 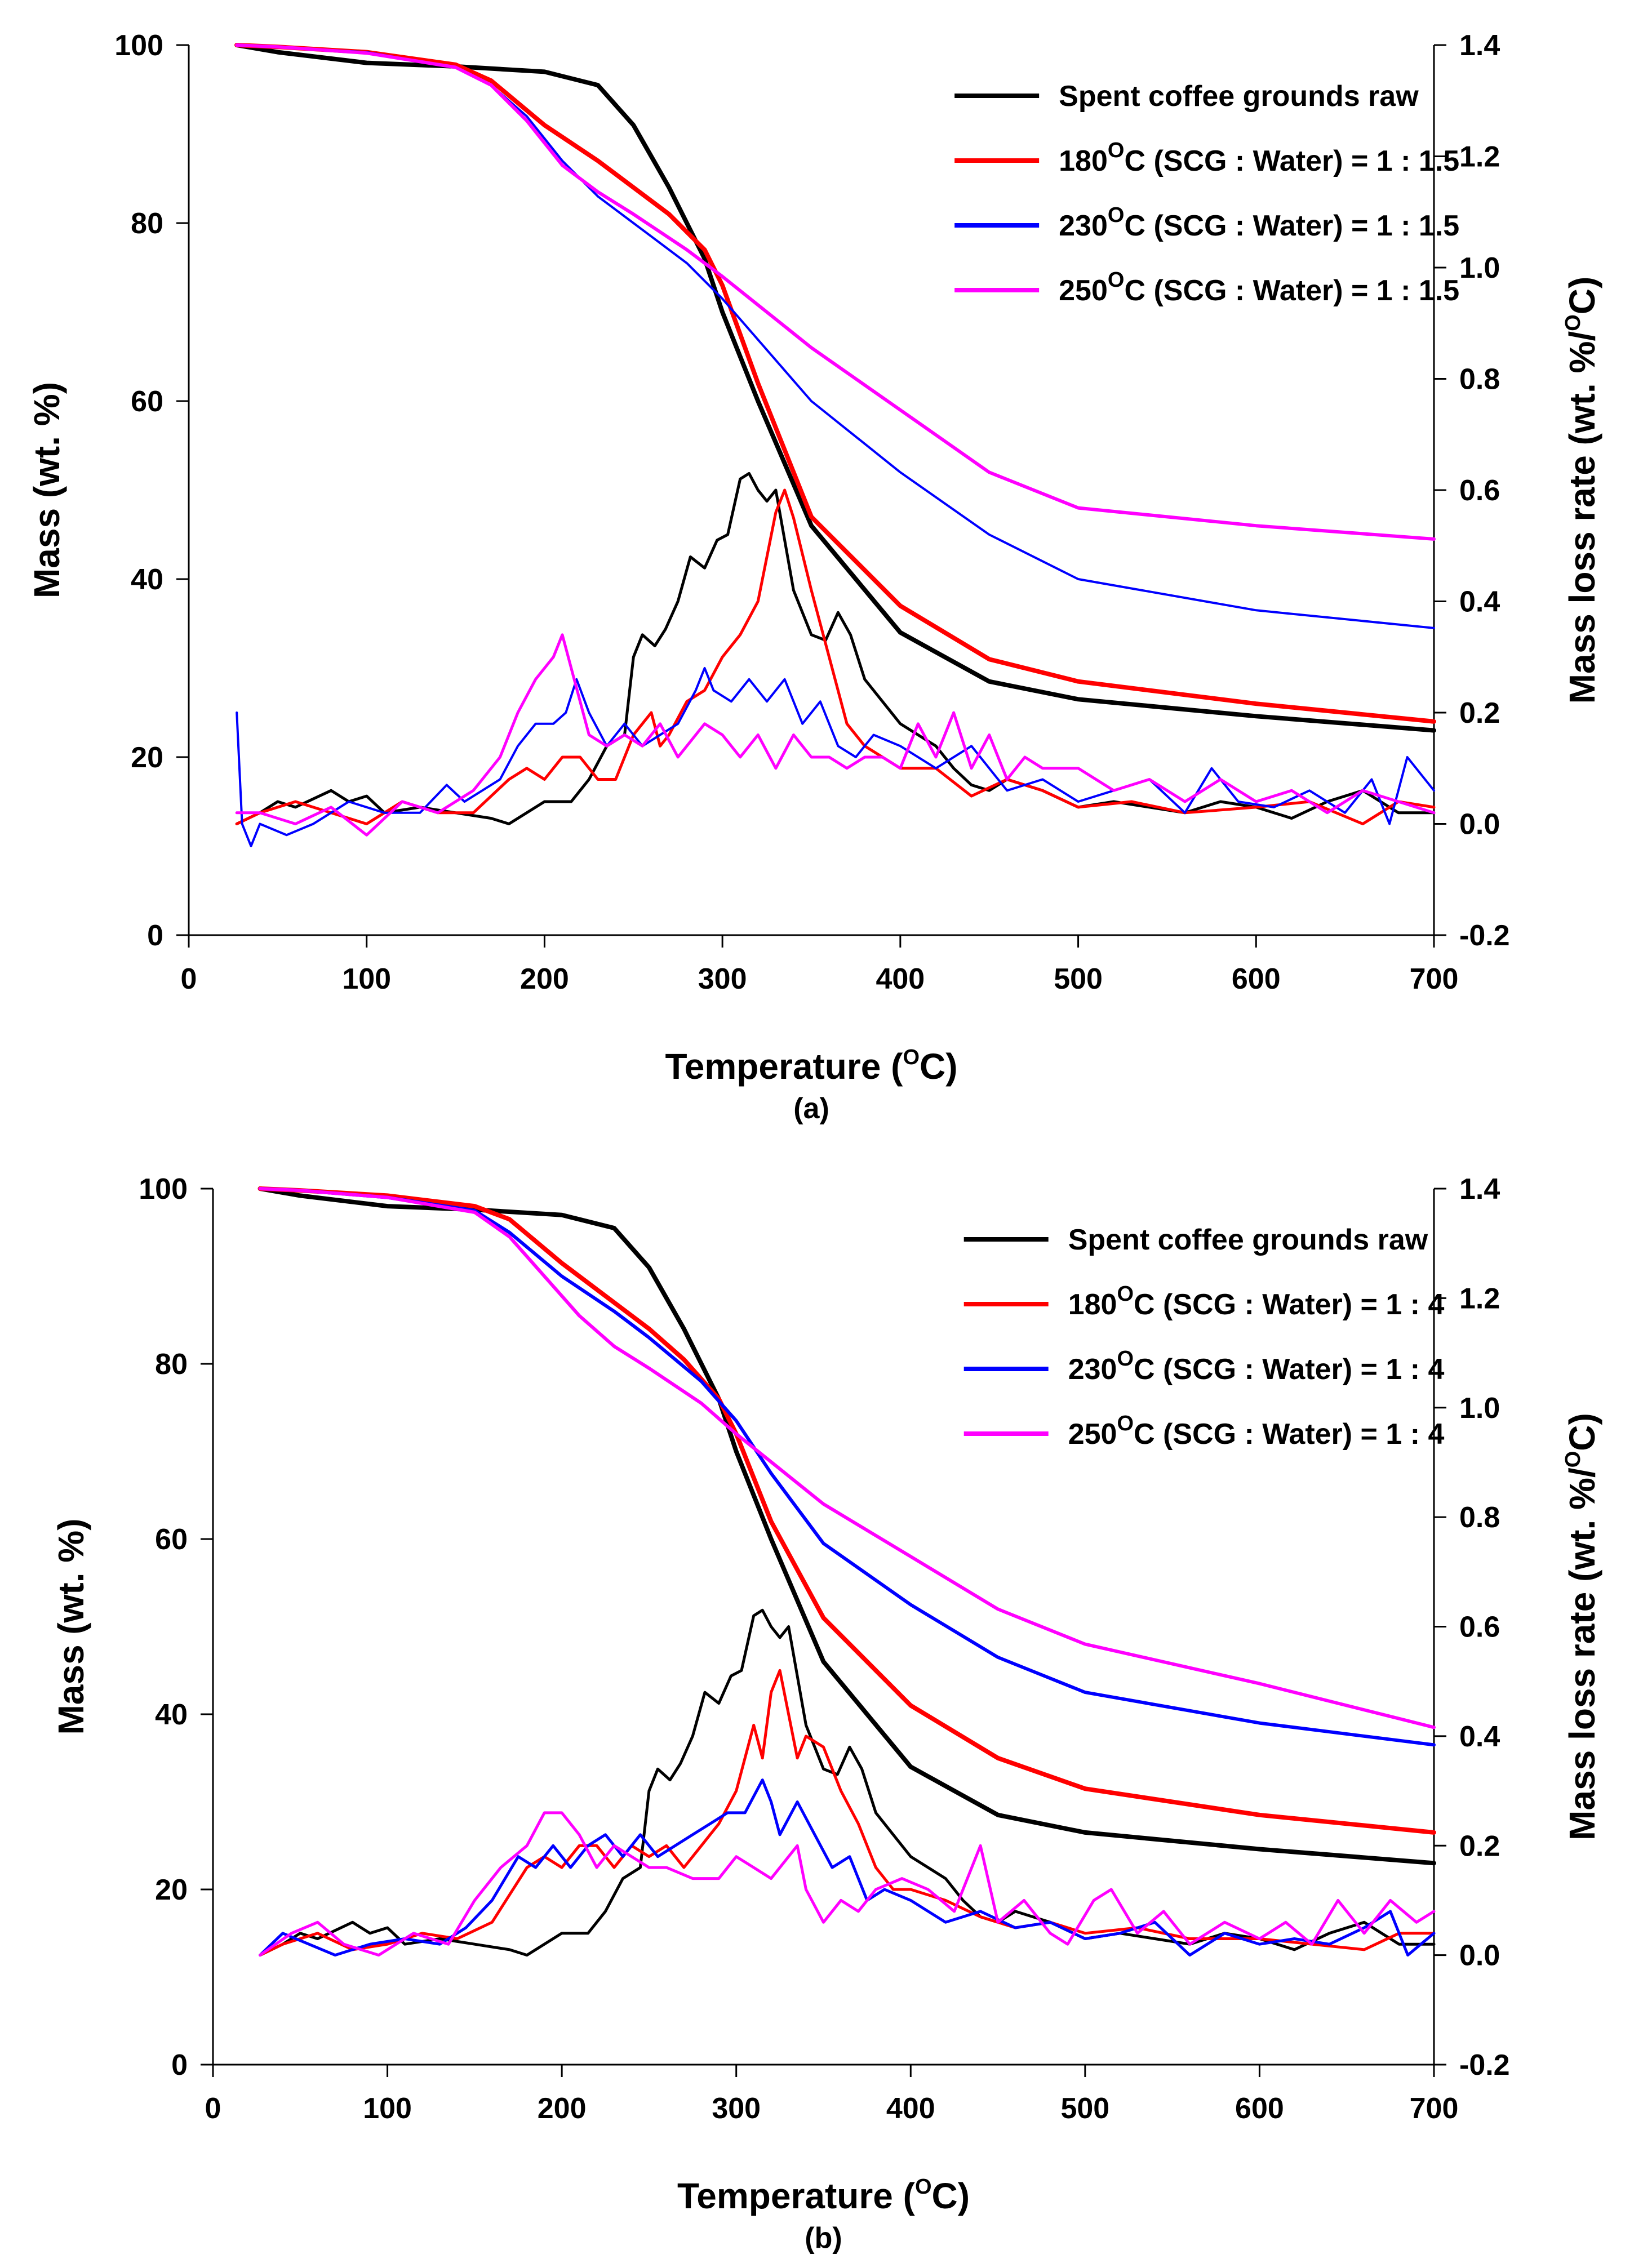 I want to click on panel-caption: (a), so click(x=811, y=1108).